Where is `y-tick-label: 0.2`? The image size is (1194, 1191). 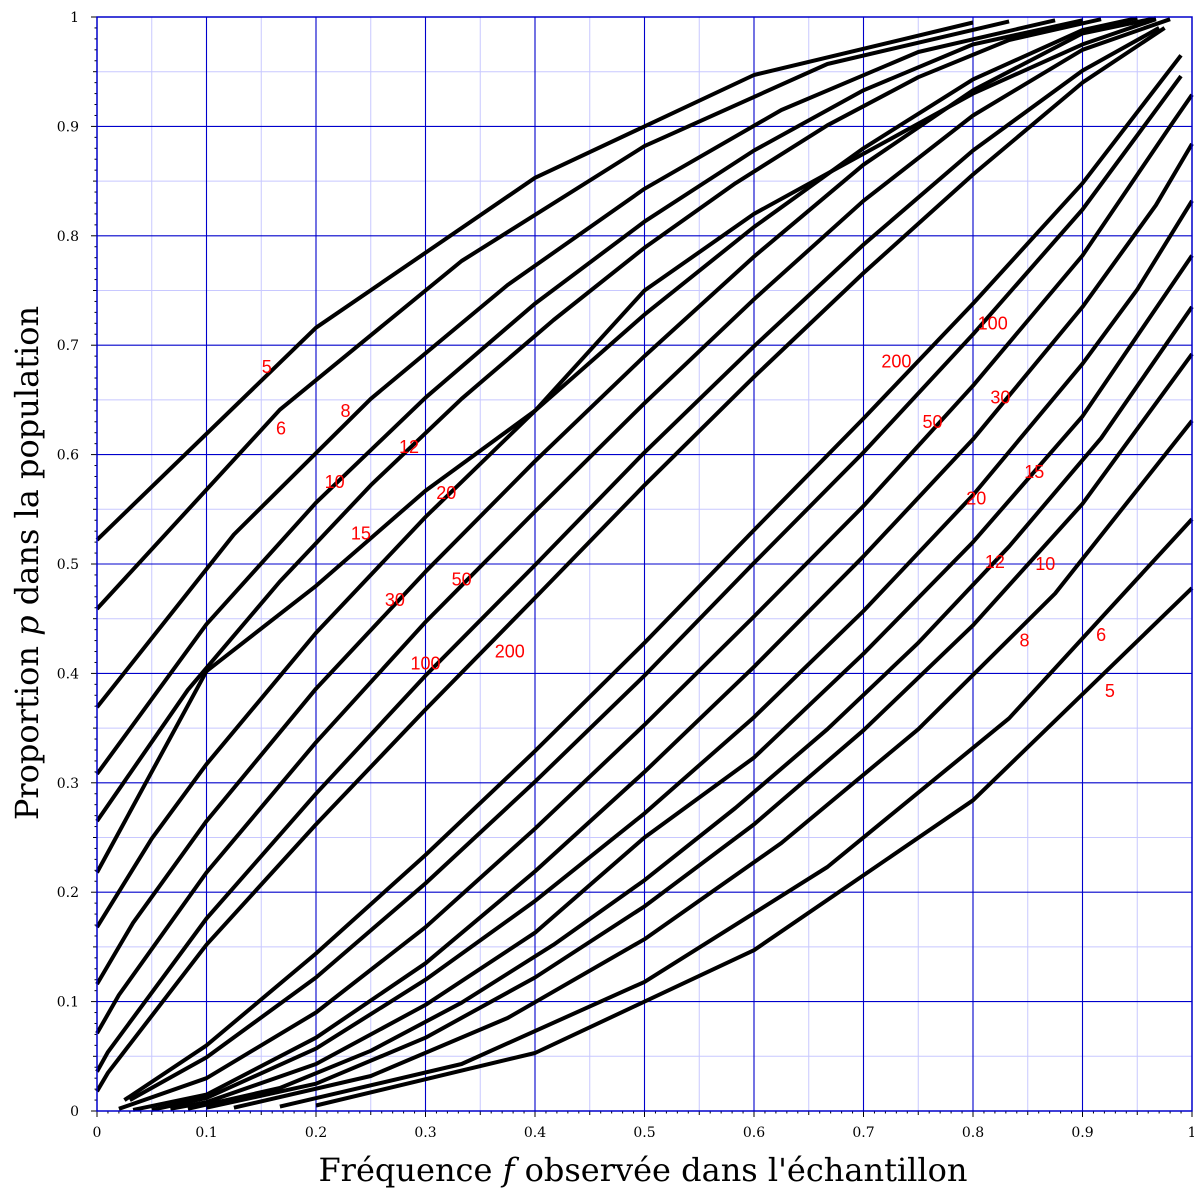
y-tick-label: 0.2 is located at coordinates (68, 893).